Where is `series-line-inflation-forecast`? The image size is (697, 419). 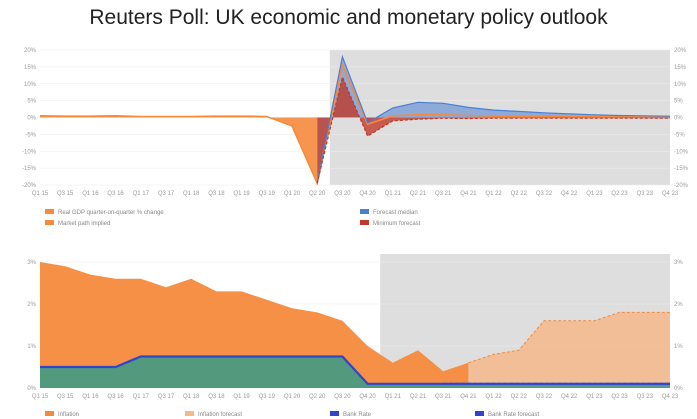 series-line-inflation-forecast is located at coordinates (569, 337).